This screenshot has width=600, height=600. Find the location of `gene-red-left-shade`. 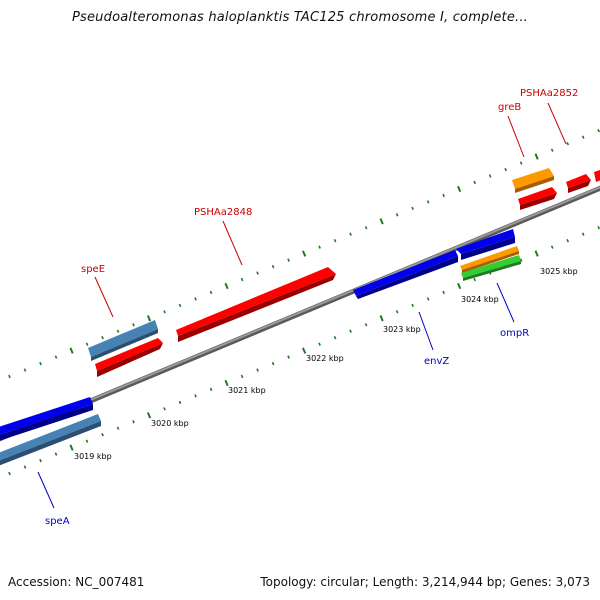

gene-red-left-shade is located at coordinates (130, 360).